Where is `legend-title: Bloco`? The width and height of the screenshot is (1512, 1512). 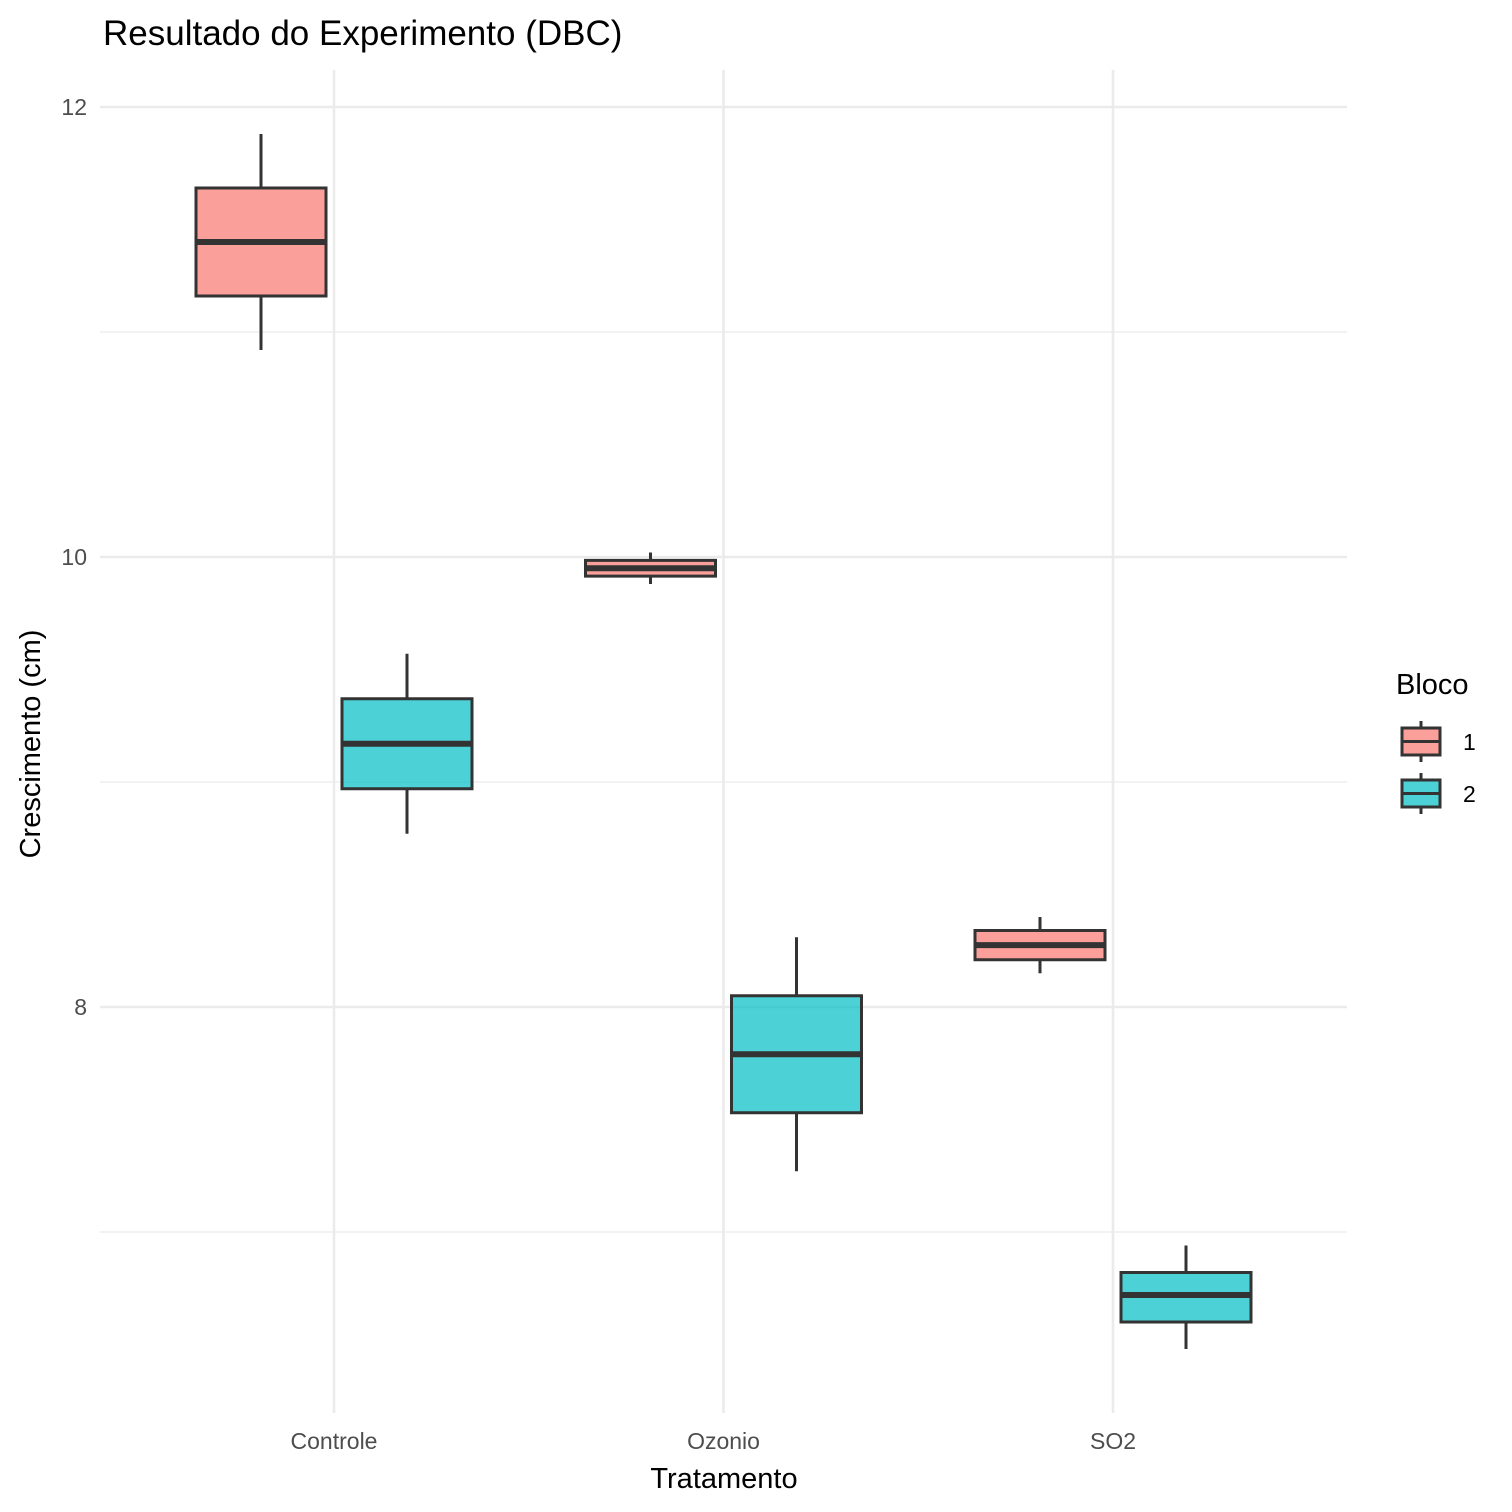
legend-title: Bloco is located at coordinates (1432, 685).